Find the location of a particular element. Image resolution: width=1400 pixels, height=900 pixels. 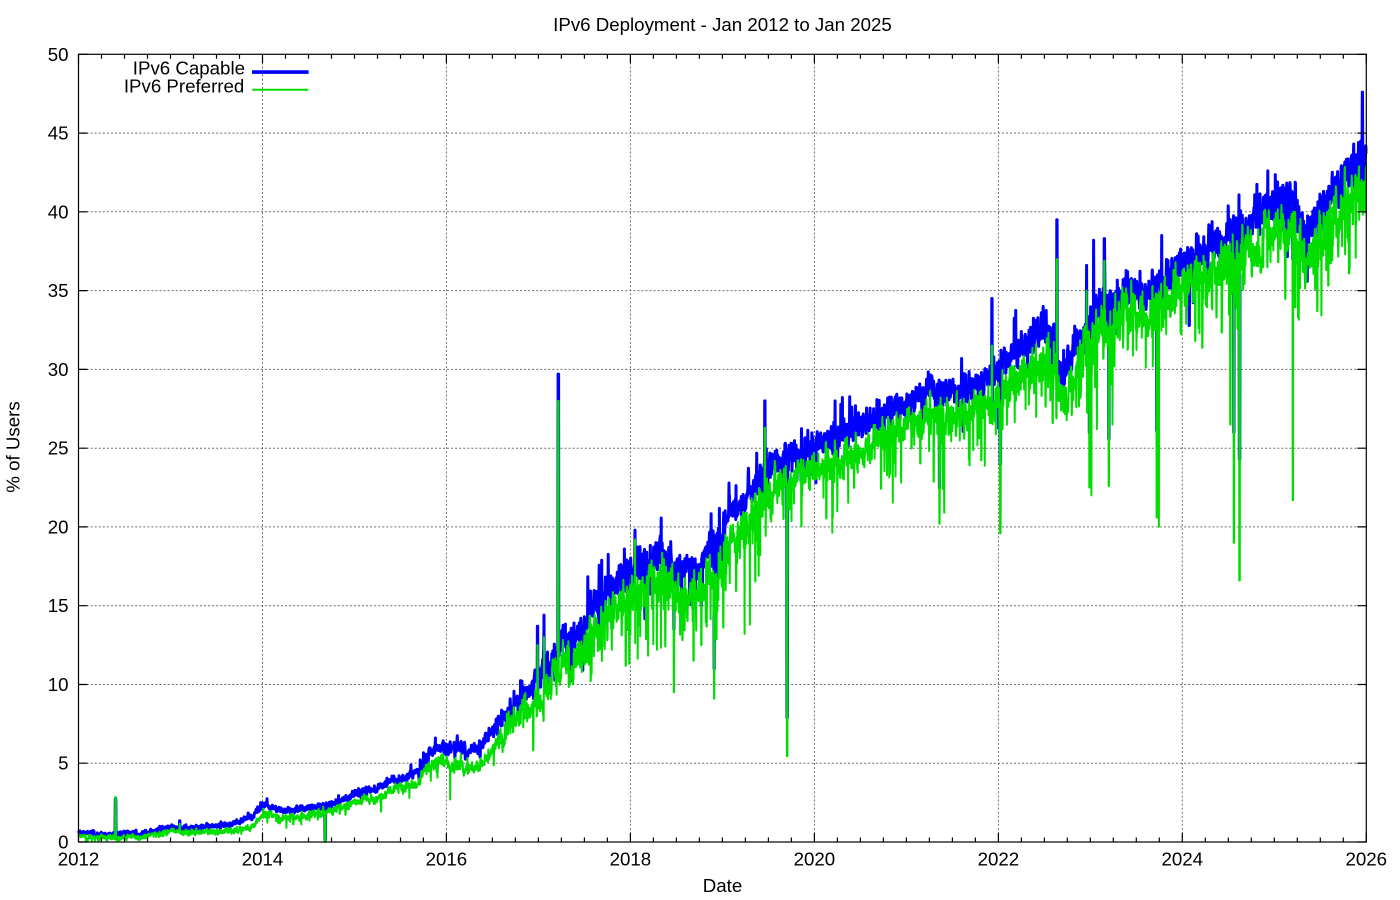

svg-text: IPv6 Capable is located at coordinates (189, 68).